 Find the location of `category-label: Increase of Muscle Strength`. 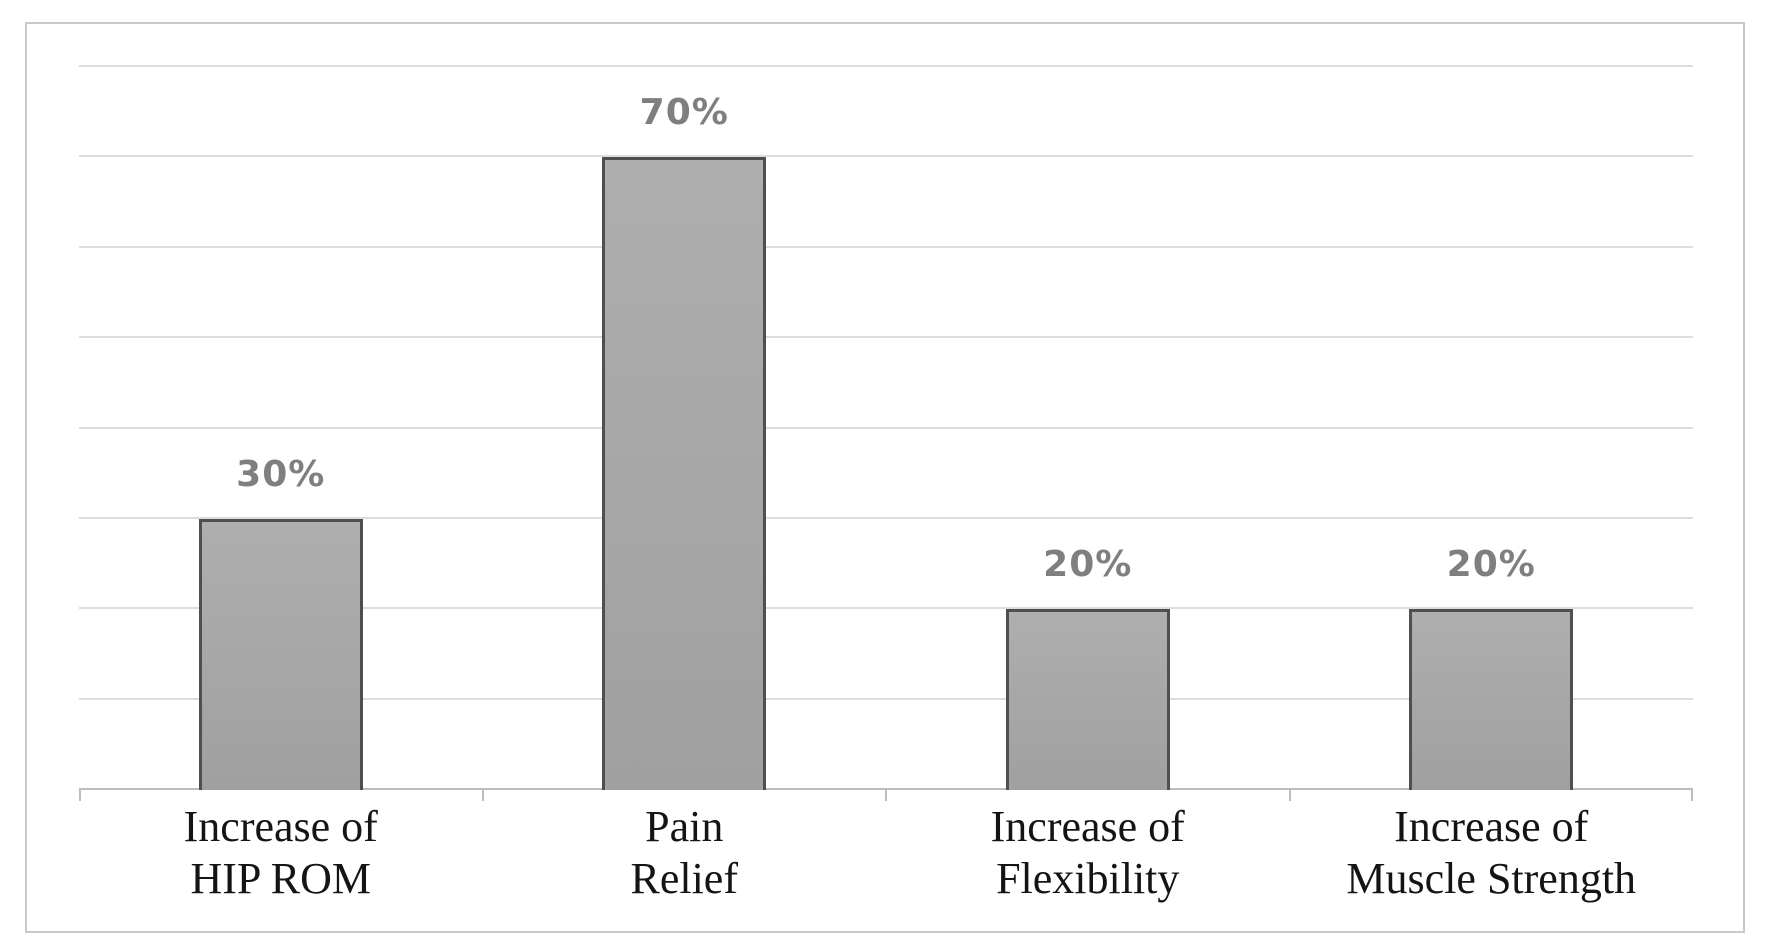

category-label: Increase of Muscle Strength is located at coordinates (1491, 853).